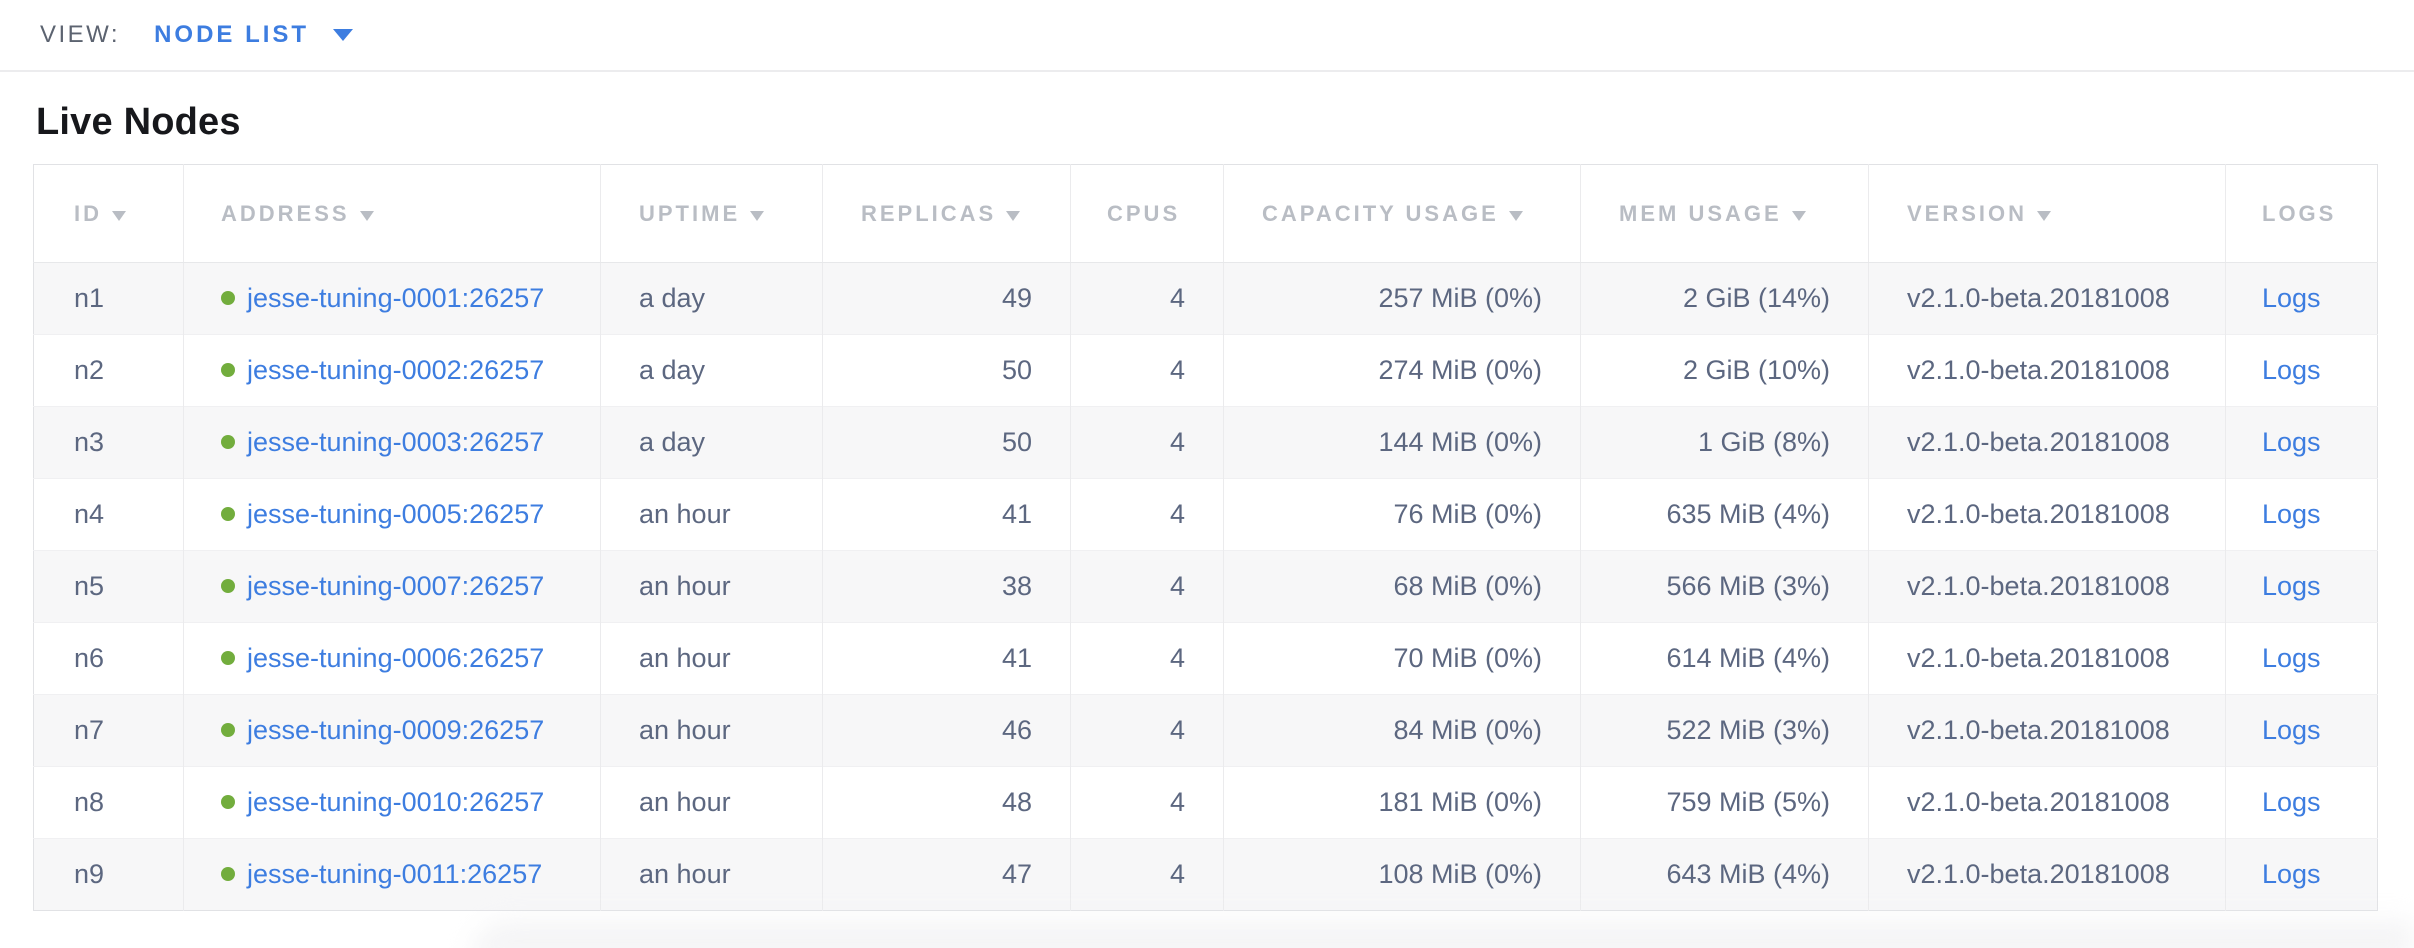 This screenshot has width=2414, height=948. Describe the element at coordinates (1402, 213) in the screenshot. I see `column-header-capacity-usage: CAPACITY USAGE` at that location.